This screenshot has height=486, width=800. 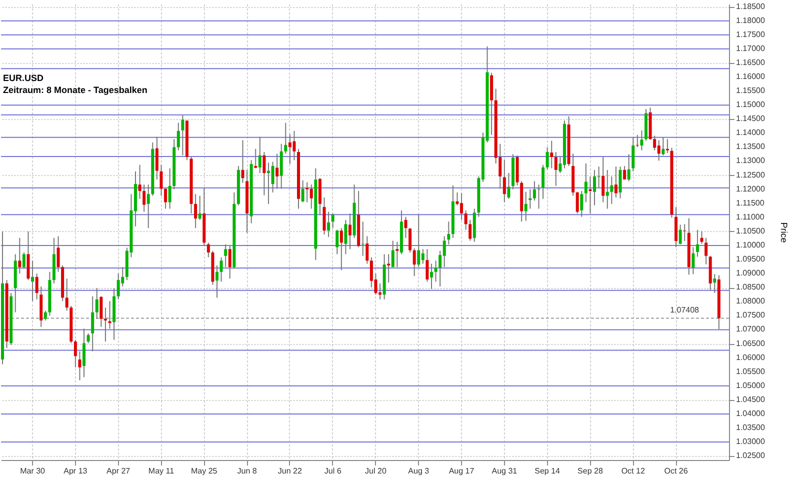 I want to click on y-tick-label: 1.17500, so click(x=751, y=34).